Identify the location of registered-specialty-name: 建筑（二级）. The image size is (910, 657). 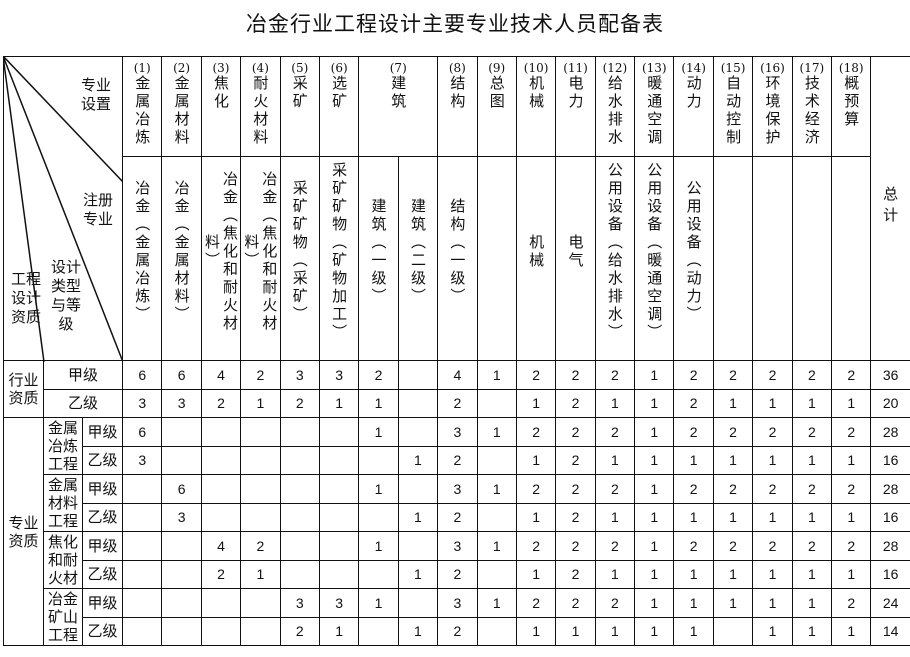
(417, 252).